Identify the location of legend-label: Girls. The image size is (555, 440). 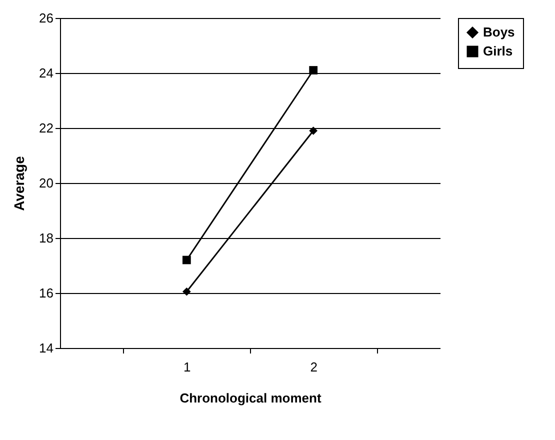
(498, 51).